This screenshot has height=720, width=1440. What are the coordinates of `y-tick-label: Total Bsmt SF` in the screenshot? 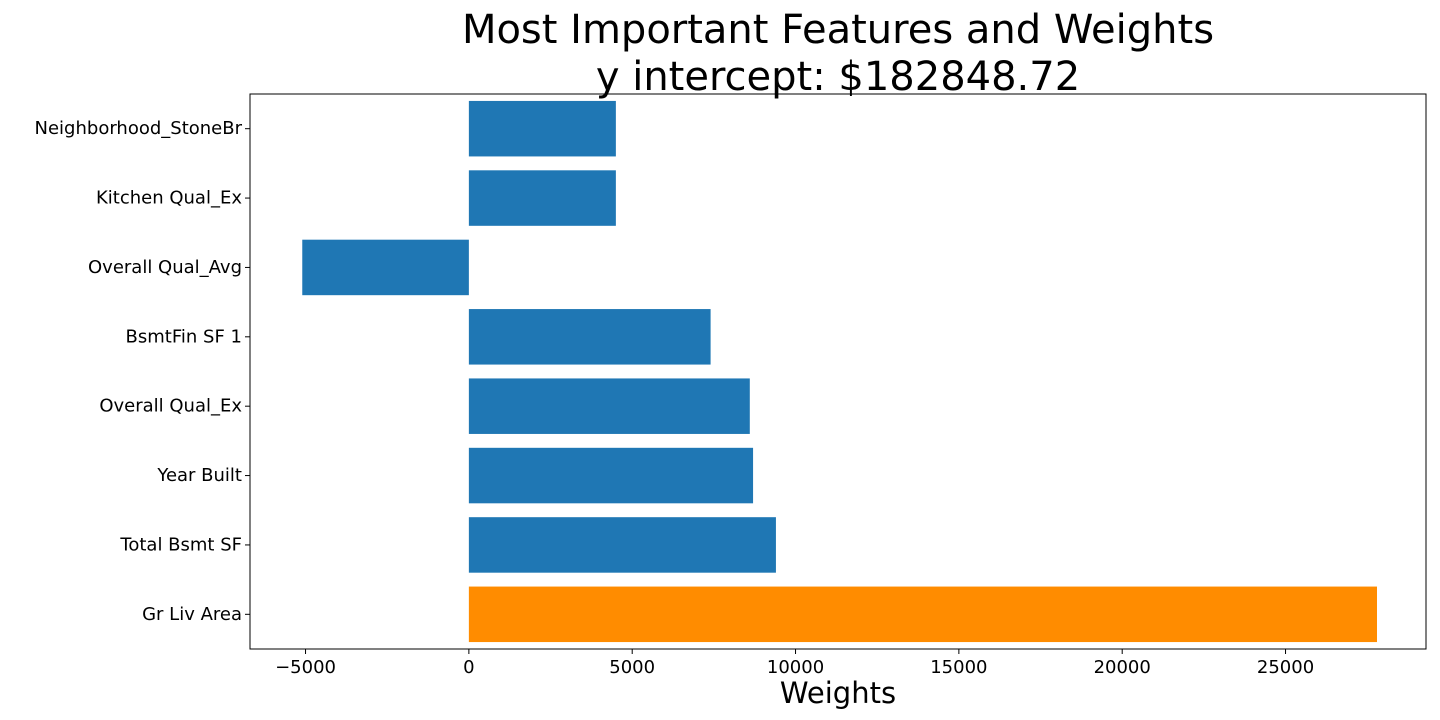 It's located at (180, 544).